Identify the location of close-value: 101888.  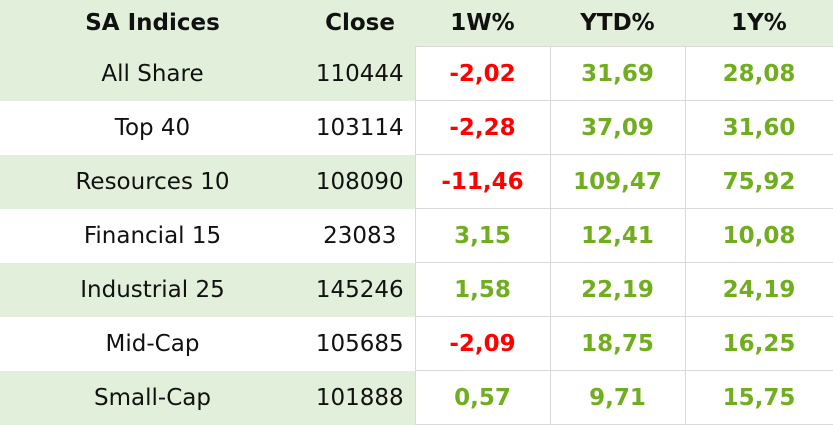
(360, 397).